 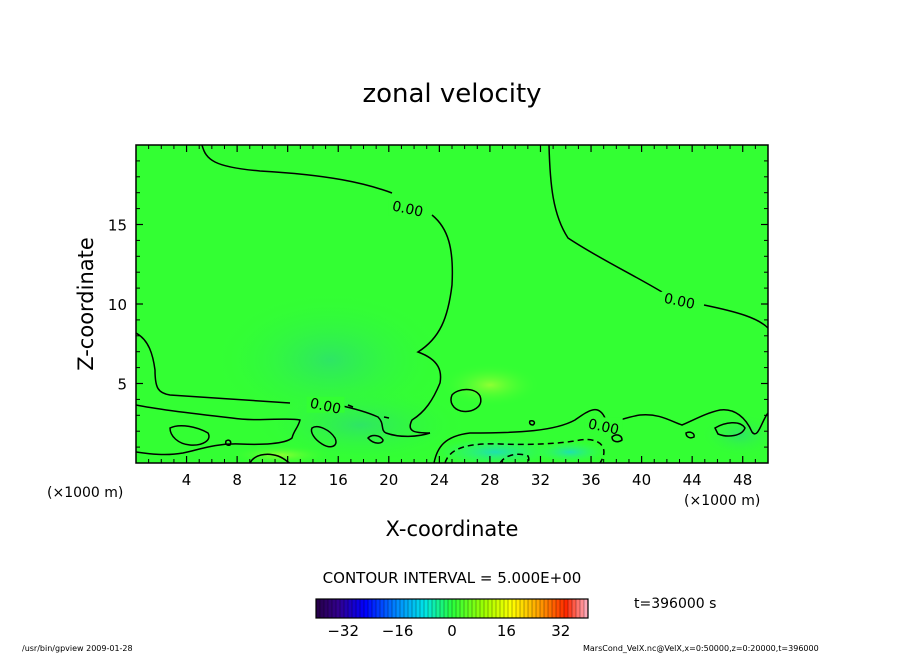 I want to click on x-tick-label: 24, so click(x=439, y=480).